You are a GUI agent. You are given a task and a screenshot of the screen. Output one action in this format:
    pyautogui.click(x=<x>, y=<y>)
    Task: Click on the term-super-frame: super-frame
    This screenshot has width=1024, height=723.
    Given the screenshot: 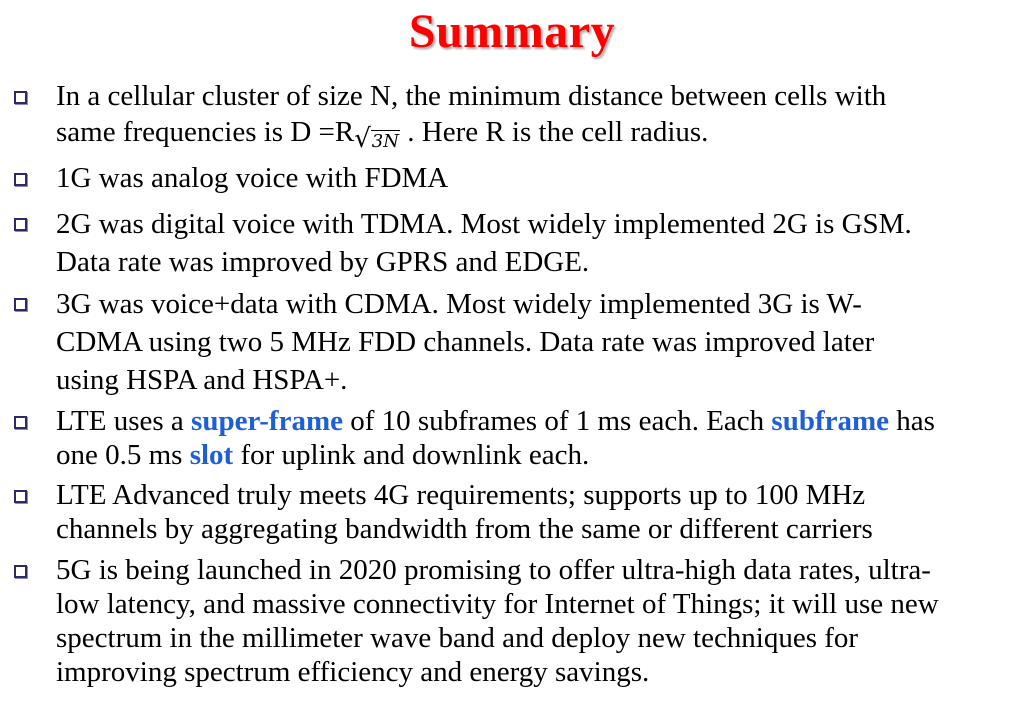 What is the action you would take?
    pyautogui.click(x=267, y=421)
    